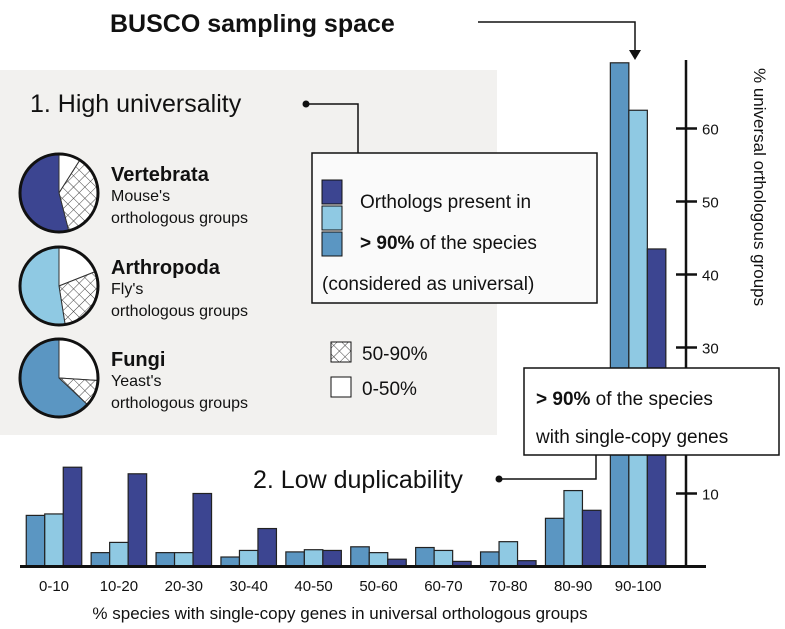 This screenshot has height=629, width=785. Describe the element at coordinates (136, 104) in the screenshot. I see `high-universality-label: 1. High universality` at that location.